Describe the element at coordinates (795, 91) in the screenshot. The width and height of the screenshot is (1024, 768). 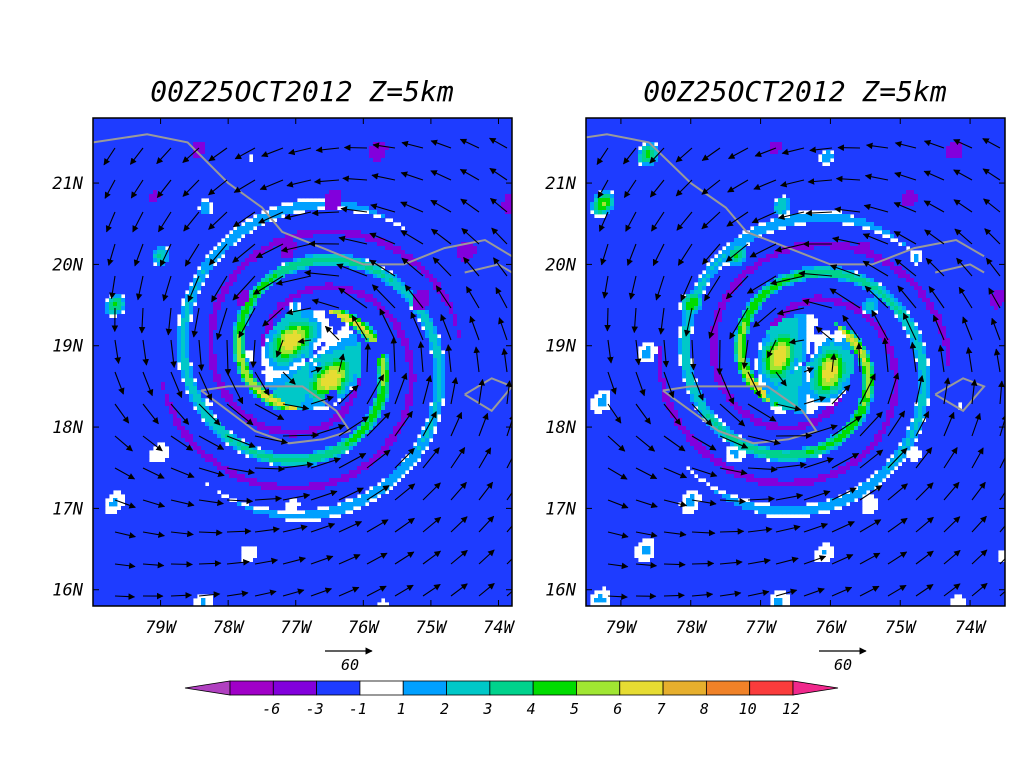
I see `panel-right-title: 00Z25OCT2012 Z=5km` at that location.